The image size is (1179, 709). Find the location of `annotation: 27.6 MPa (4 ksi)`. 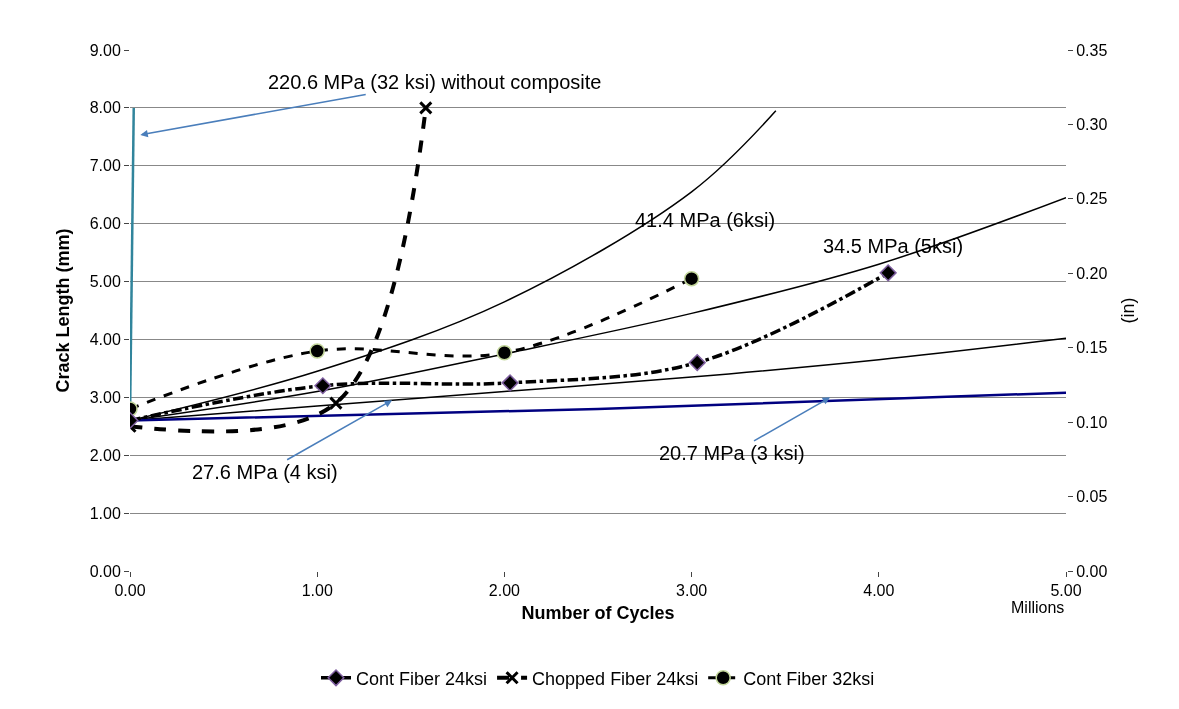

annotation: 27.6 MPa (4 ksi) is located at coordinates (265, 472).